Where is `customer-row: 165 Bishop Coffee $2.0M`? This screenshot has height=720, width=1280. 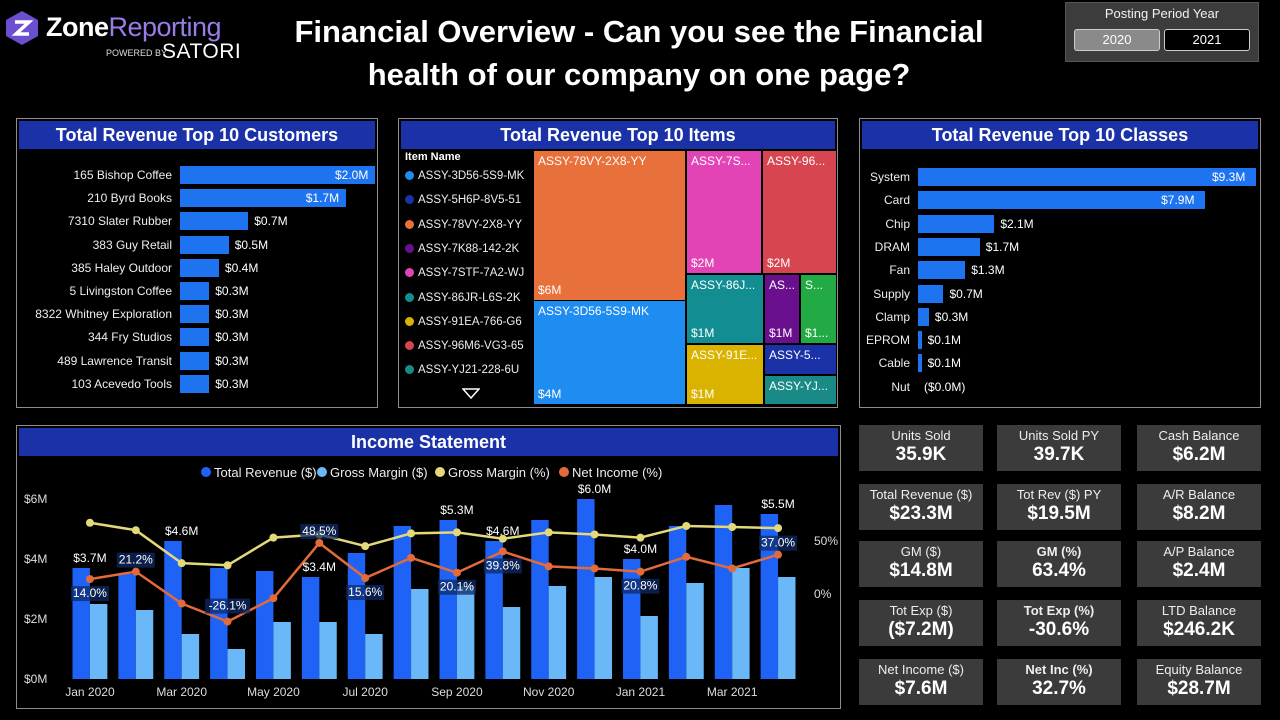 customer-row: 165 Bishop Coffee $2.0M is located at coordinates (197, 175).